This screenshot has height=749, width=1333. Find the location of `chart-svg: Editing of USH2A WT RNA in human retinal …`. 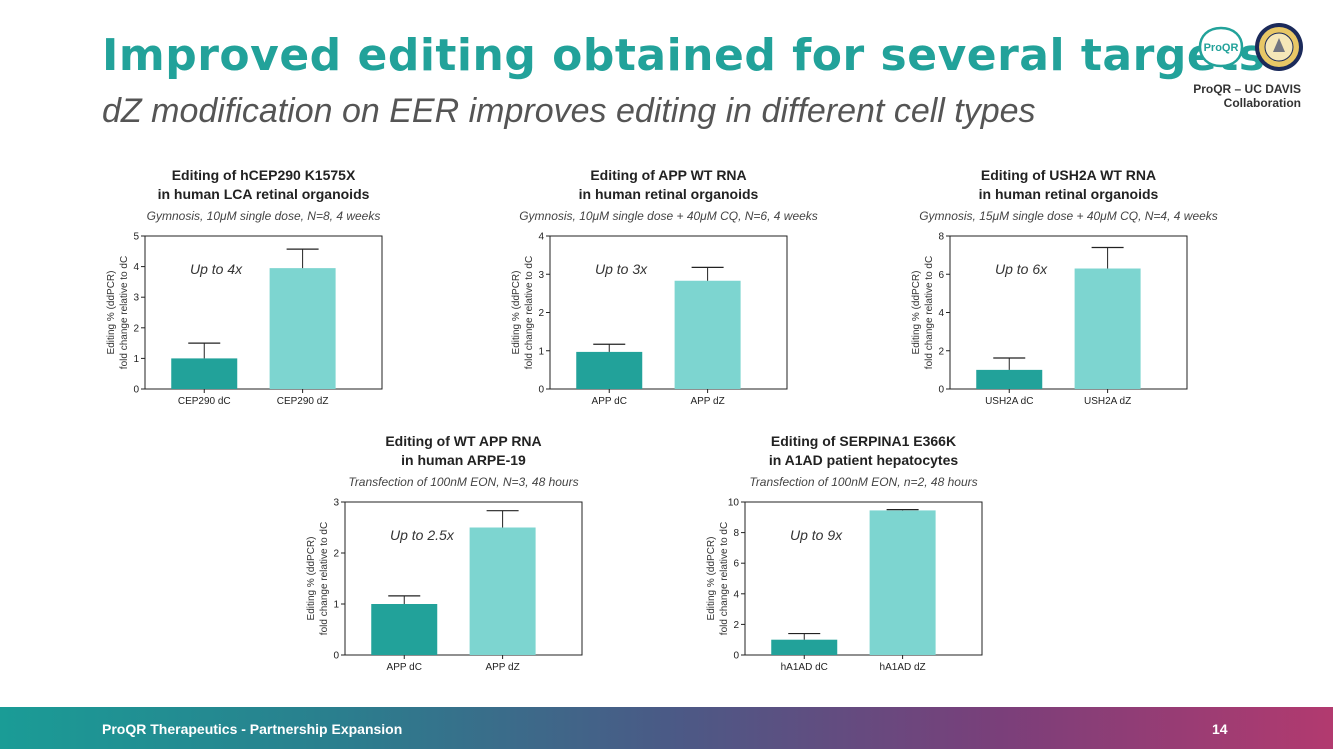

chart-svg: Editing of USH2A WT RNA in human retinal … is located at coordinates (1064, 287).